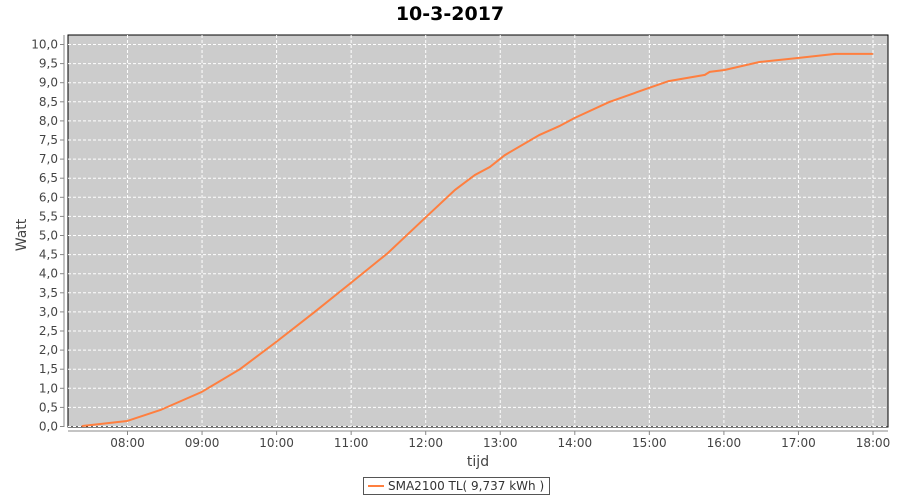  I want to click on y-tick-label: 8,0, so click(48, 121).